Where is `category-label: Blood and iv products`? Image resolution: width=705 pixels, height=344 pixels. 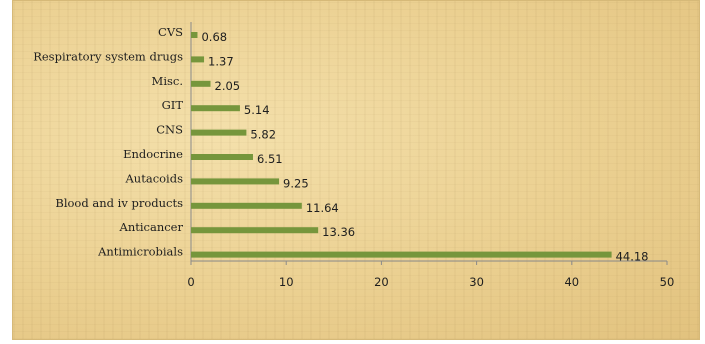
category-label: Blood and iv products is located at coordinates (119, 203).